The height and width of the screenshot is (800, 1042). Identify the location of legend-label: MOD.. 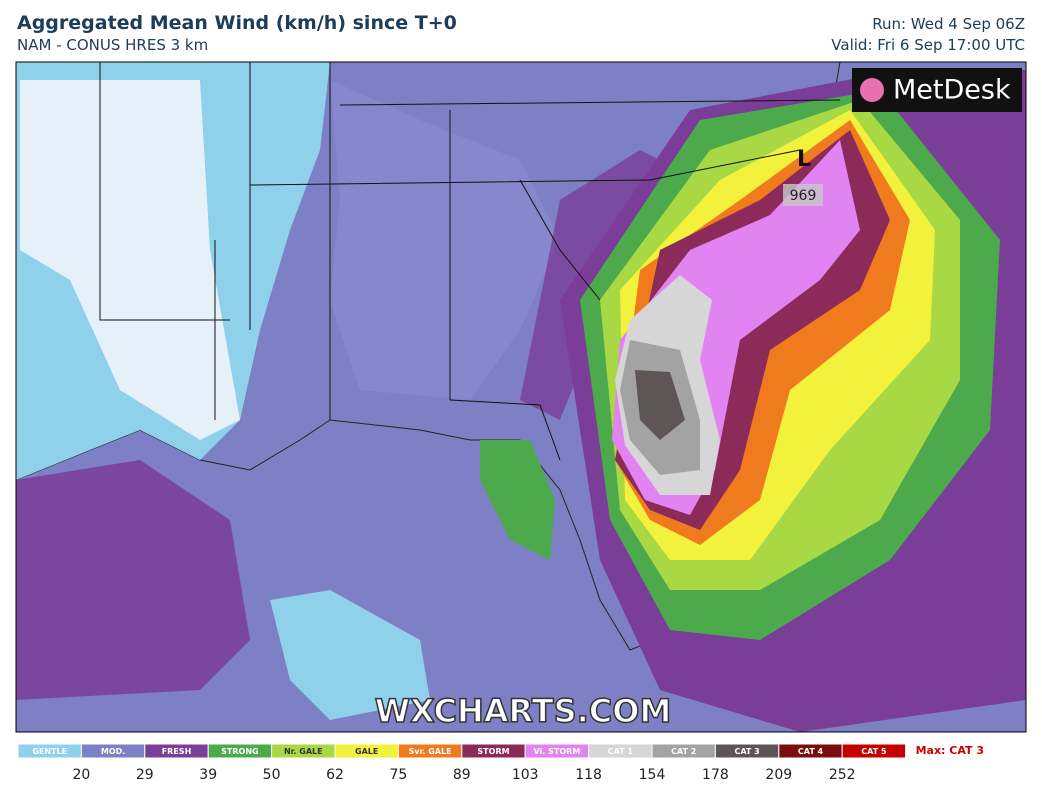
(113, 751).